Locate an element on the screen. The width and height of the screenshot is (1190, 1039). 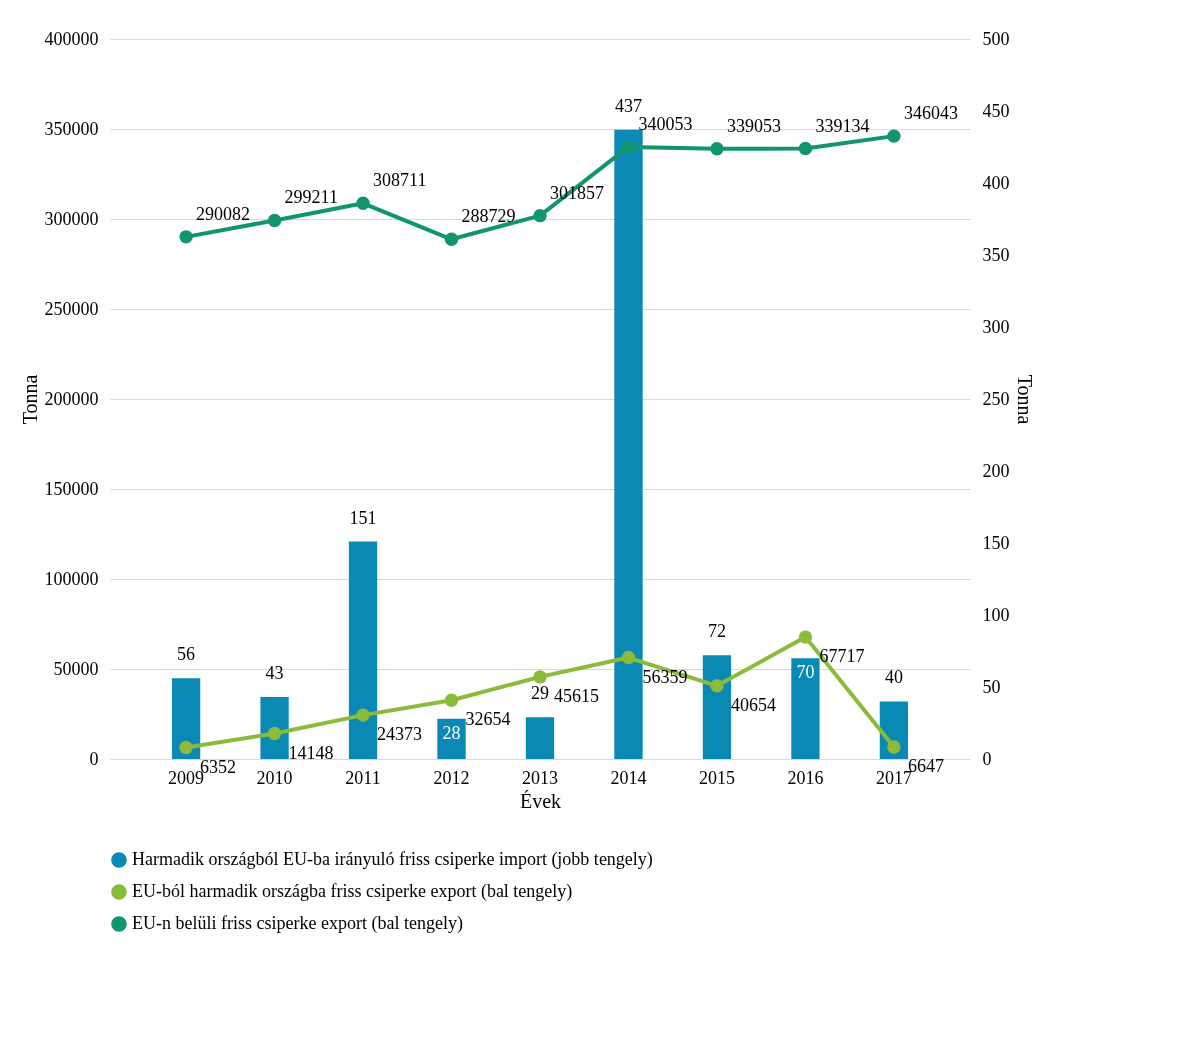
data-label: 56 is located at coordinates (186, 654).